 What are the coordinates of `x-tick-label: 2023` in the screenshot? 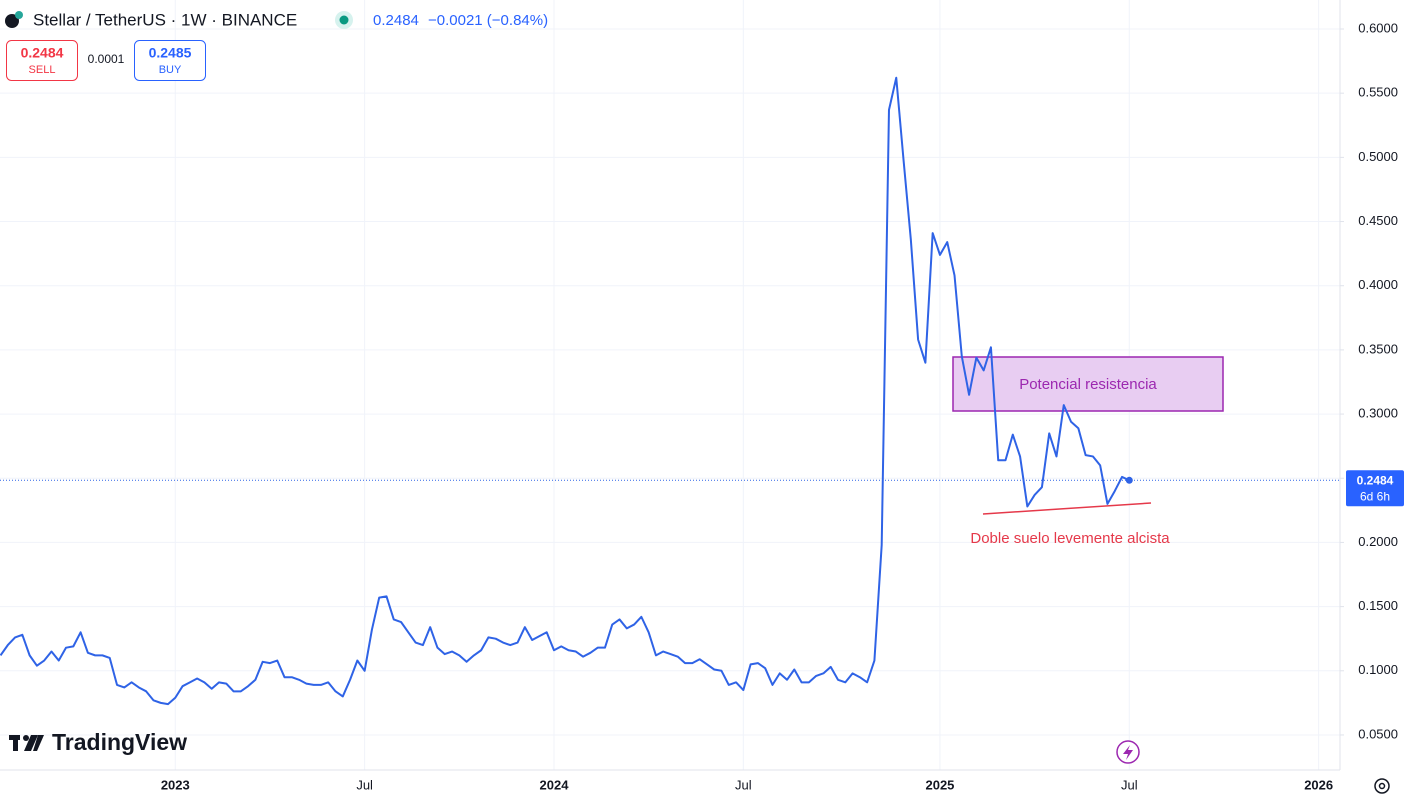 It's located at (175, 784).